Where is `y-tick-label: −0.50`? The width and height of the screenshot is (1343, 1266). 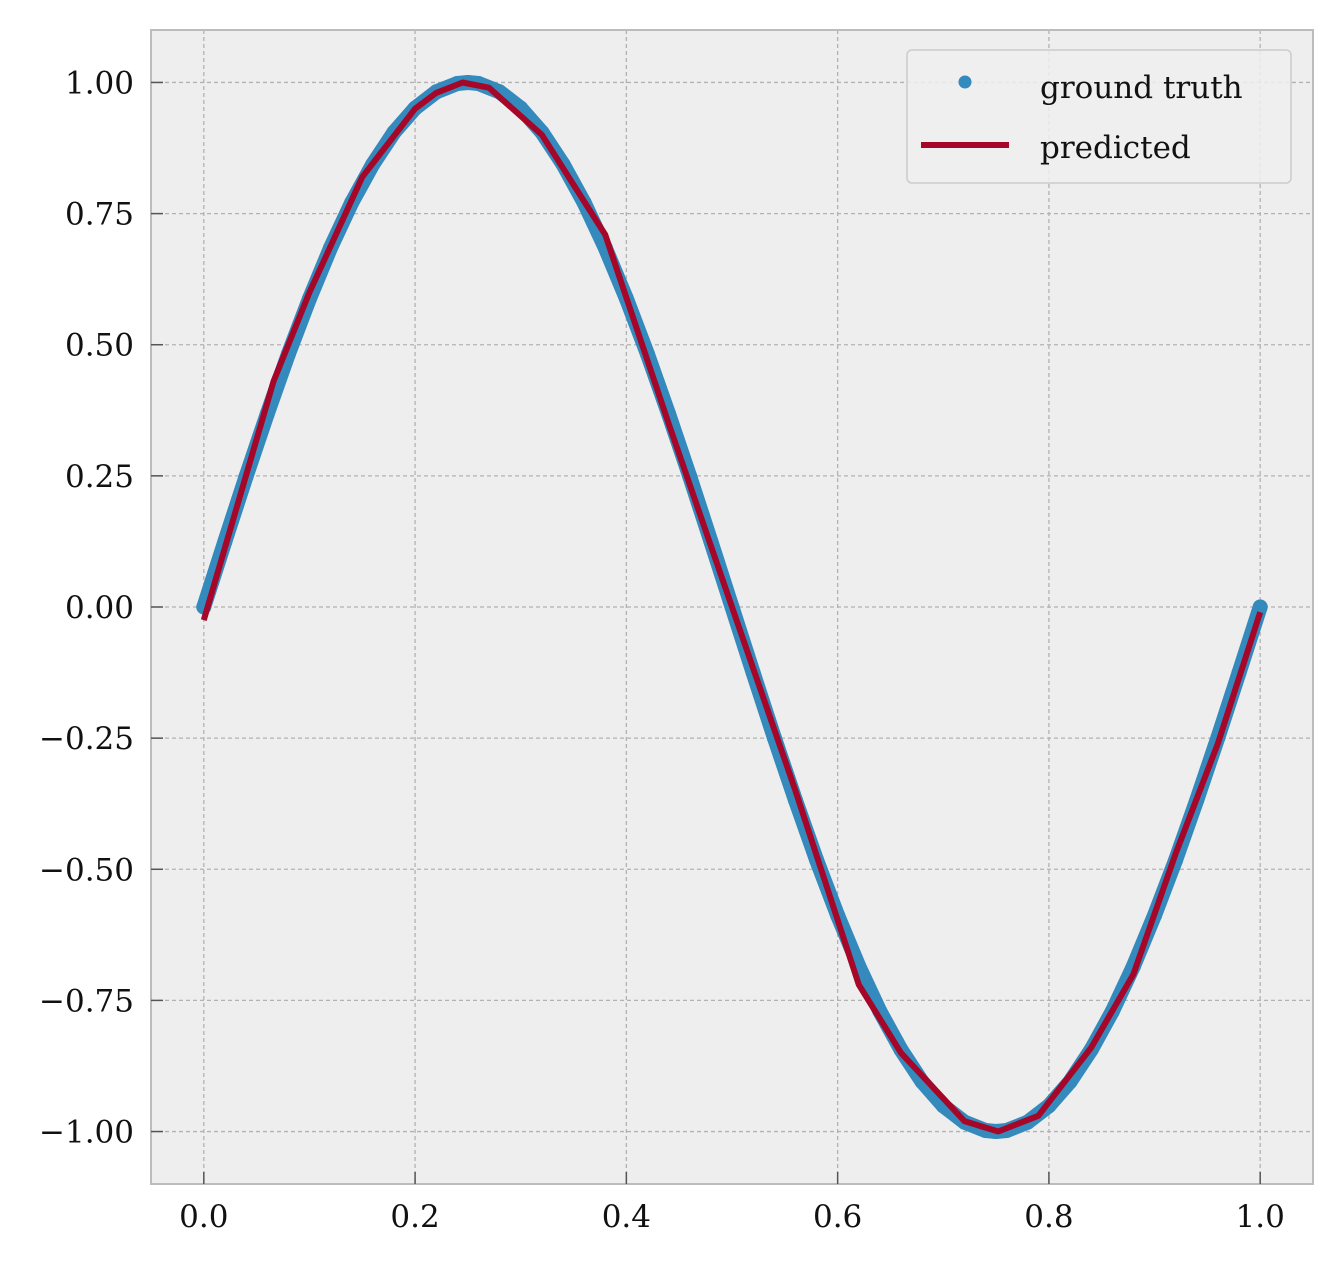
y-tick-label: −0.50 is located at coordinates (86, 870).